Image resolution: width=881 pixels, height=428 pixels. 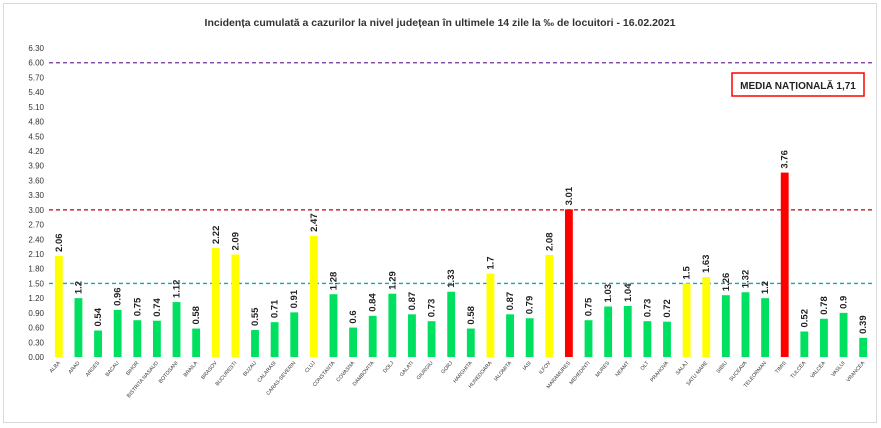 What do you see at coordinates (169, 372) in the screenshot?
I see `x-tick-label: BOTOSANI` at bounding box center [169, 372].